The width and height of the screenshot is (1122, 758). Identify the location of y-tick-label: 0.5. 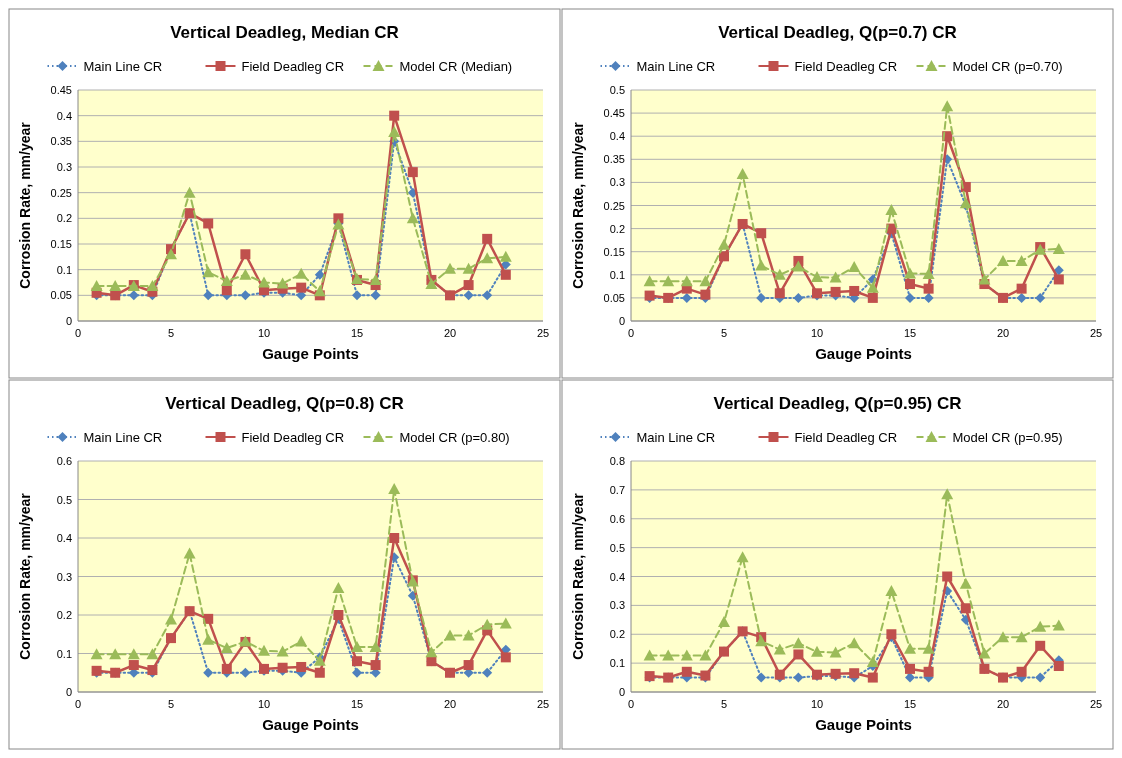
(617, 90).